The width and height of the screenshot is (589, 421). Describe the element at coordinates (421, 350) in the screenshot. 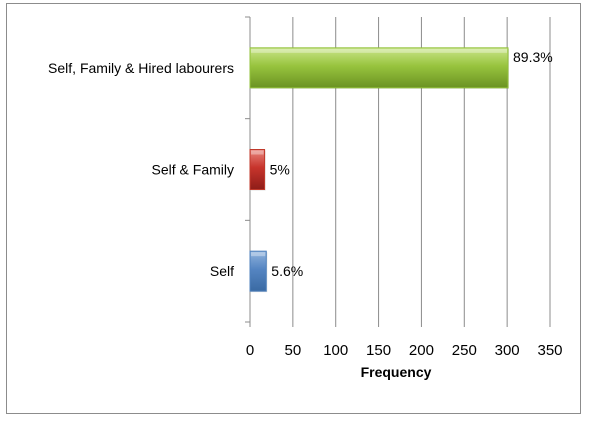

I see `x-tick-label: 200` at that location.